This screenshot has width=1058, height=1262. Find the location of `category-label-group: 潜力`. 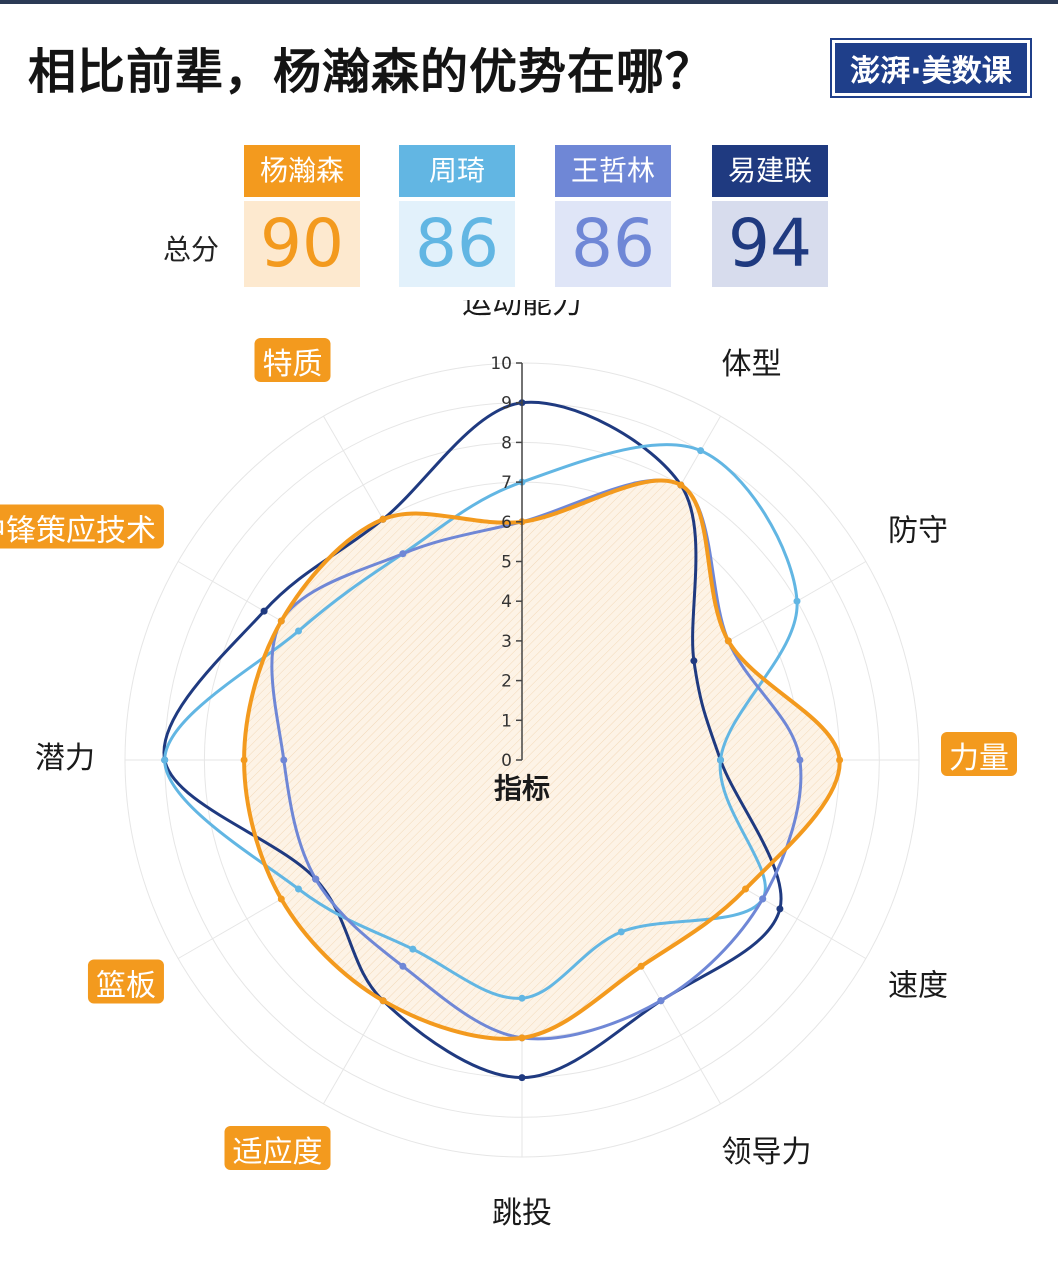

category-label-group: 潜力 is located at coordinates (65, 758).